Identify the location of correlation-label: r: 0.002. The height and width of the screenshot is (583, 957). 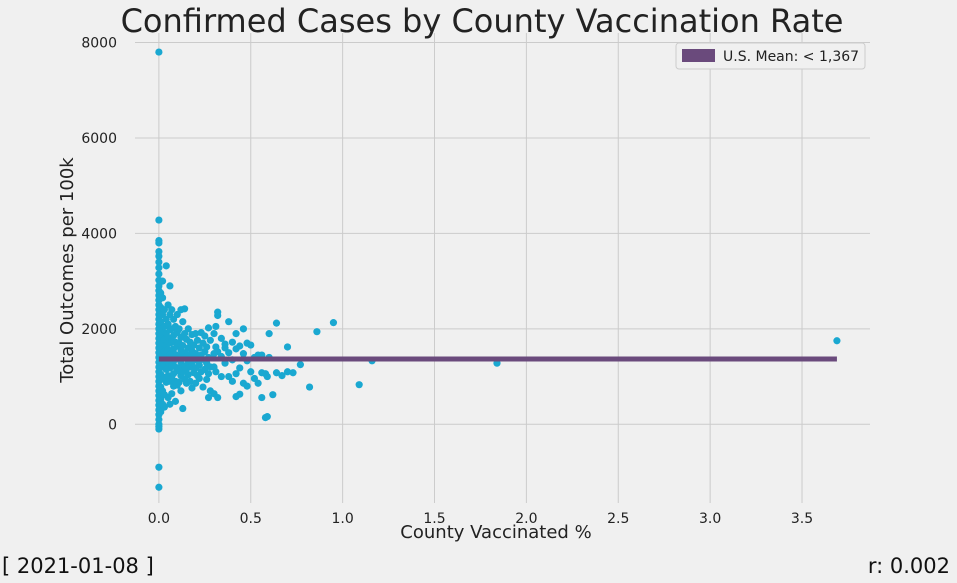
(908, 566).